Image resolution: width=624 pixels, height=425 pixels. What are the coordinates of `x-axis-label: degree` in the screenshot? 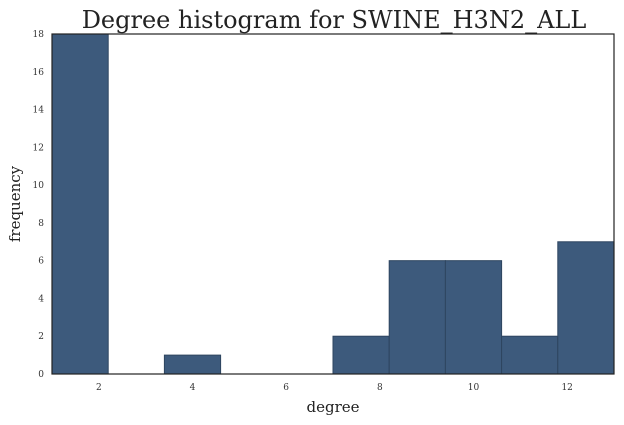 It's located at (332, 407).